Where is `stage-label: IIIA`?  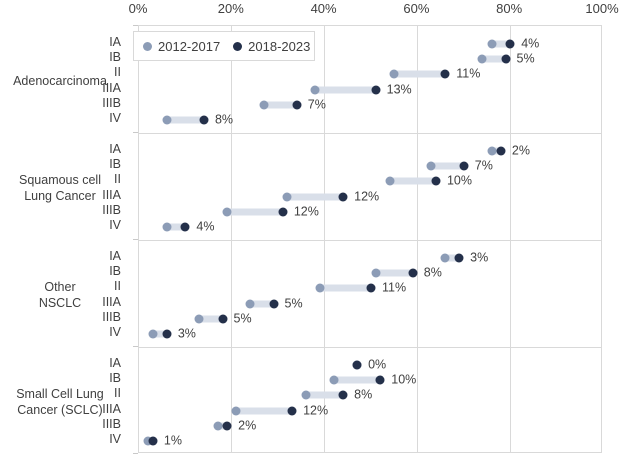 stage-label: IIIA is located at coordinates (111, 301).